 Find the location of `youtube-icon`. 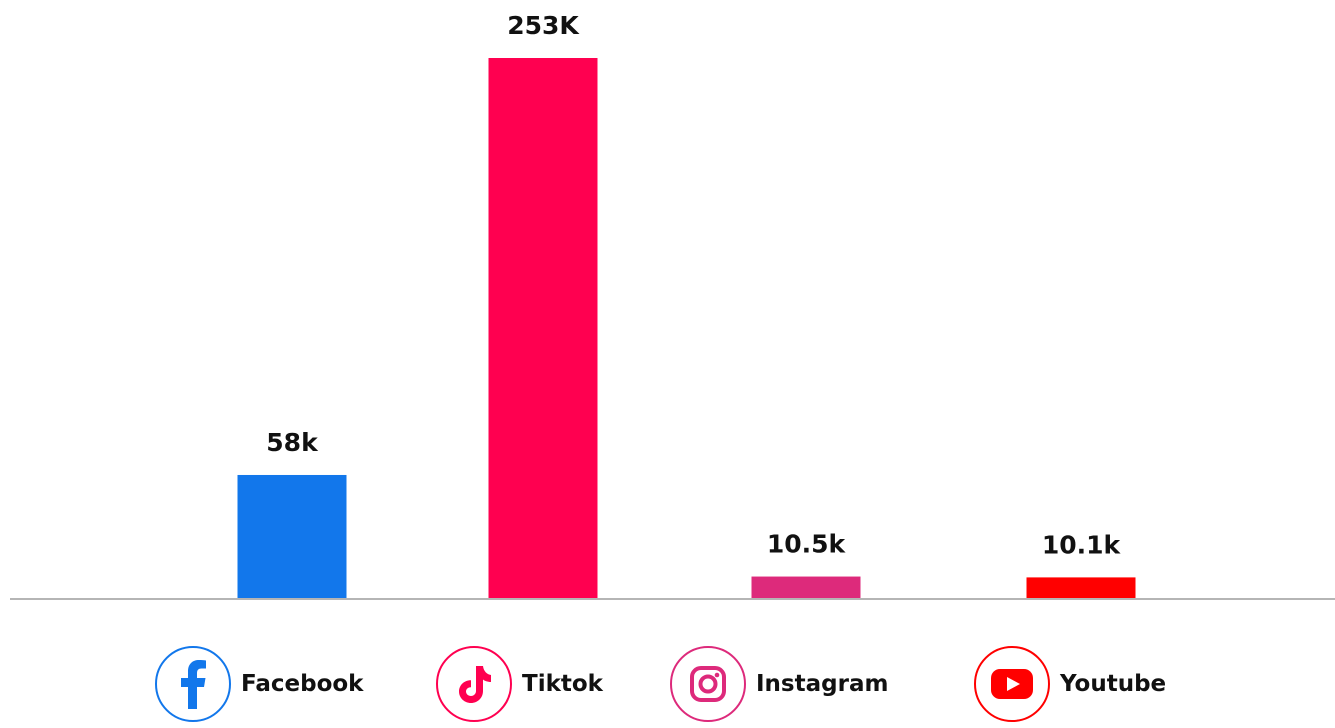

youtube-icon is located at coordinates (1012, 684).